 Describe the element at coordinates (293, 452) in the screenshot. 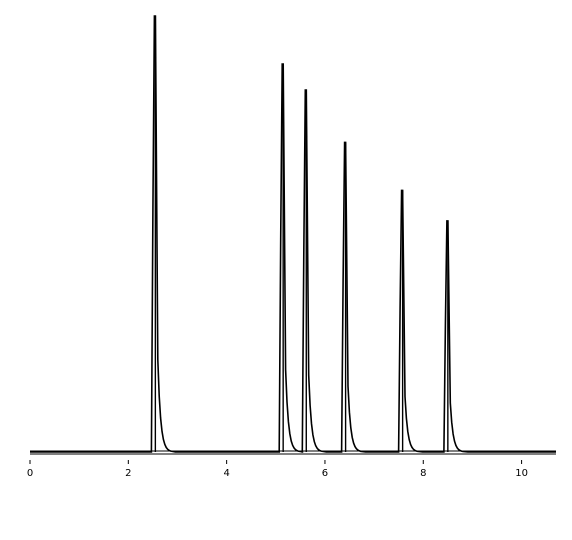

I see `baseline-group` at that location.